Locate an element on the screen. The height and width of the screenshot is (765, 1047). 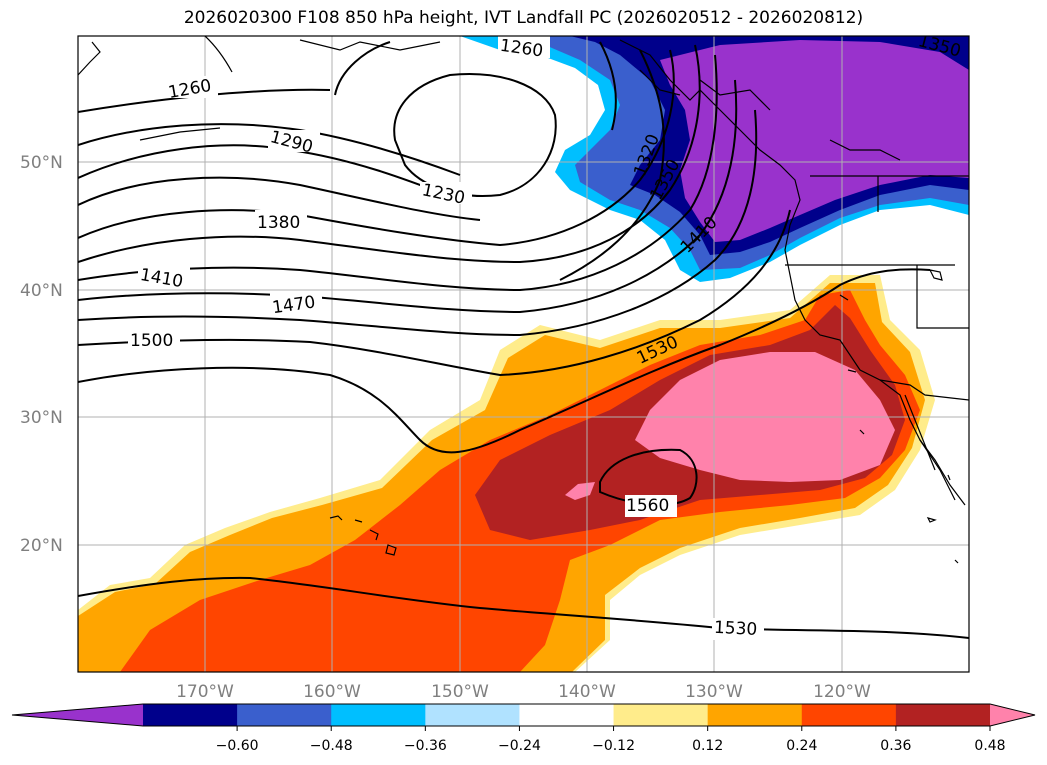
contour-label-1500: 1500 is located at coordinates (151, 341).